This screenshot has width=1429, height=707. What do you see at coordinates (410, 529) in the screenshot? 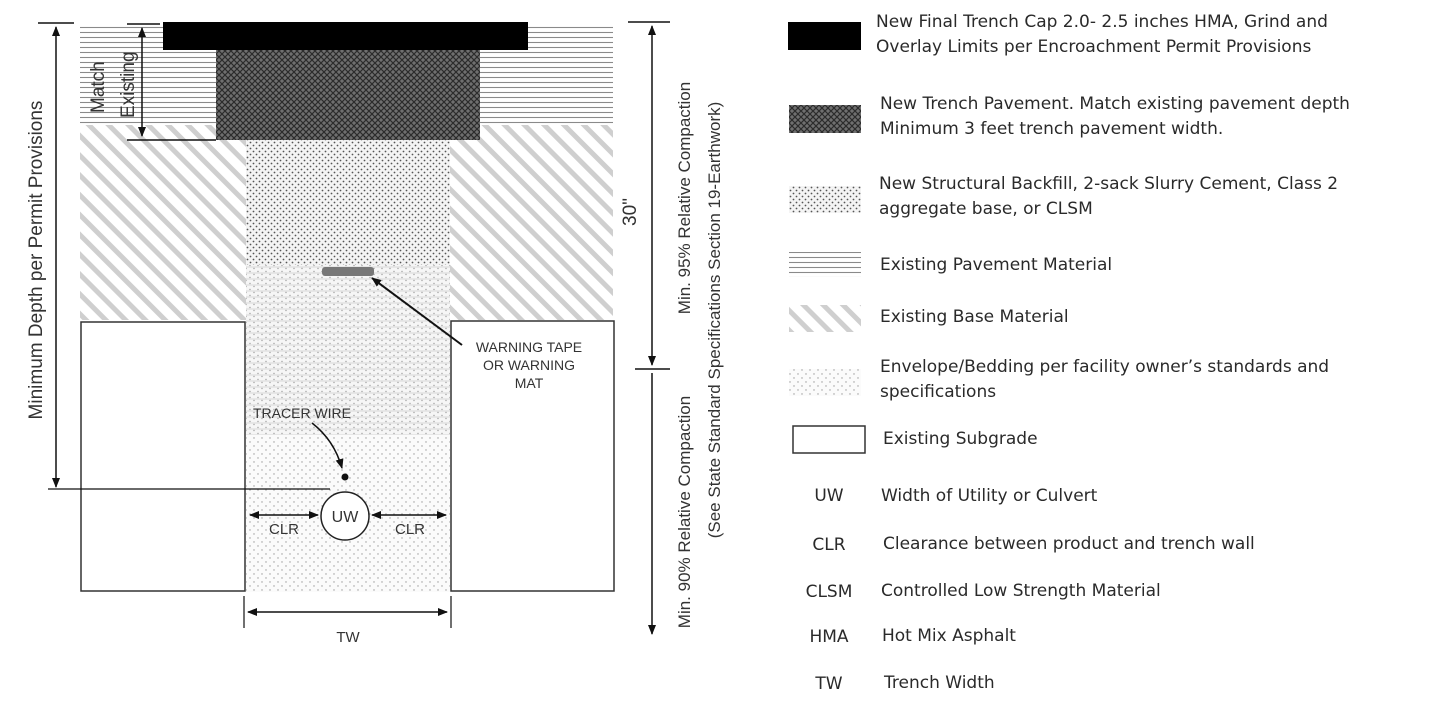
I see `clr-right-label: CLR` at bounding box center [410, 529].